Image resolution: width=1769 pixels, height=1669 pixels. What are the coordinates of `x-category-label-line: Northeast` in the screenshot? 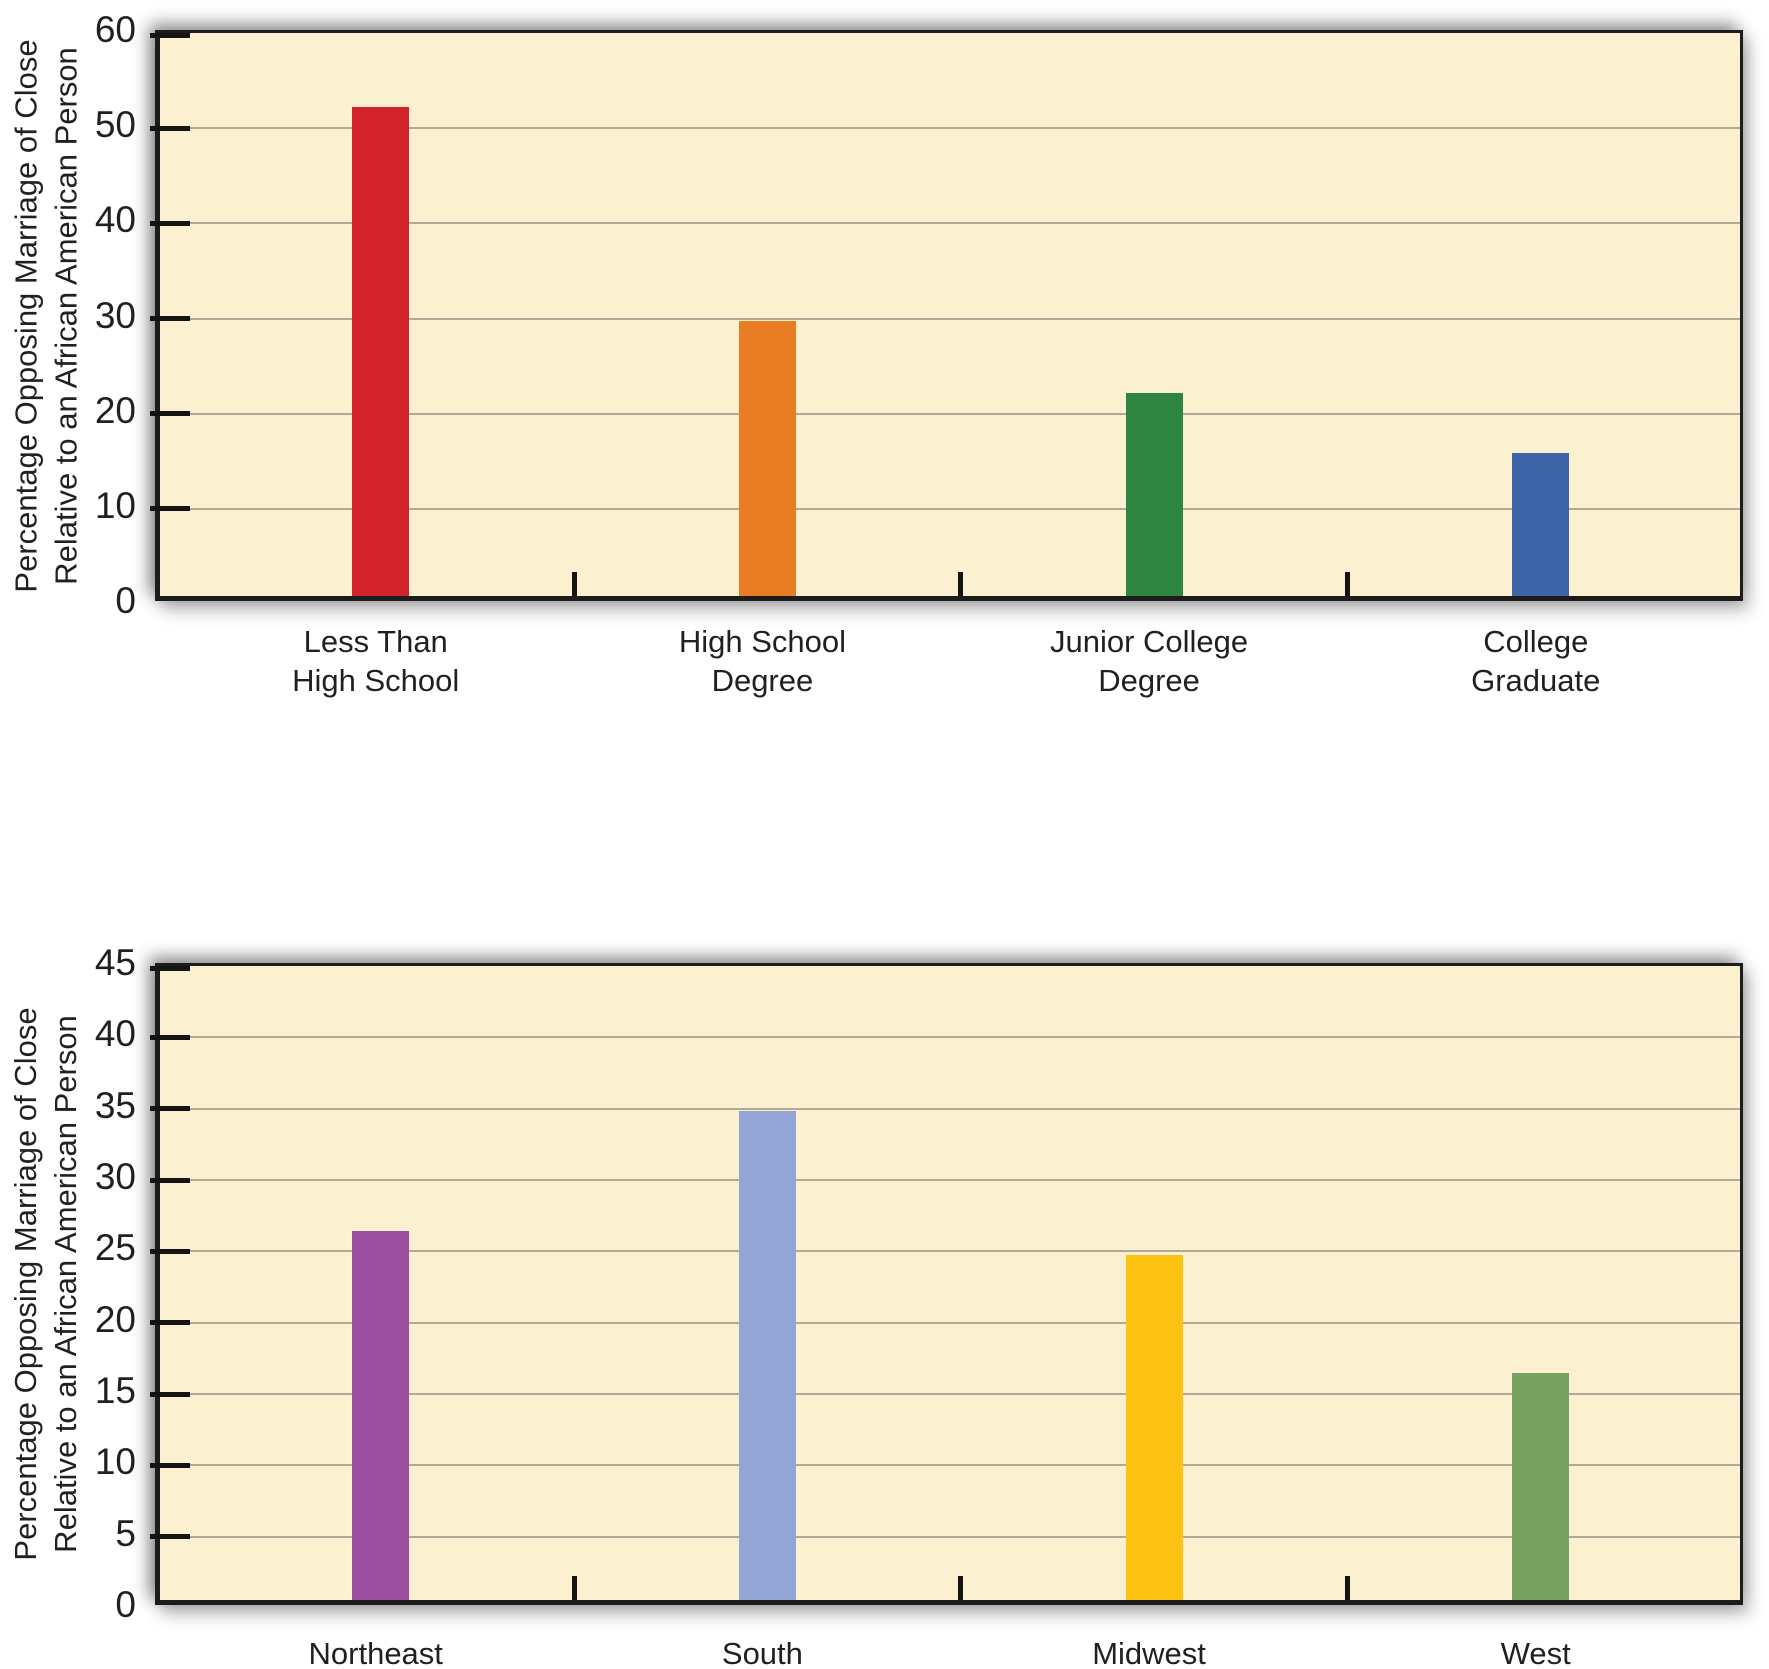 It's located at (375, 1652).